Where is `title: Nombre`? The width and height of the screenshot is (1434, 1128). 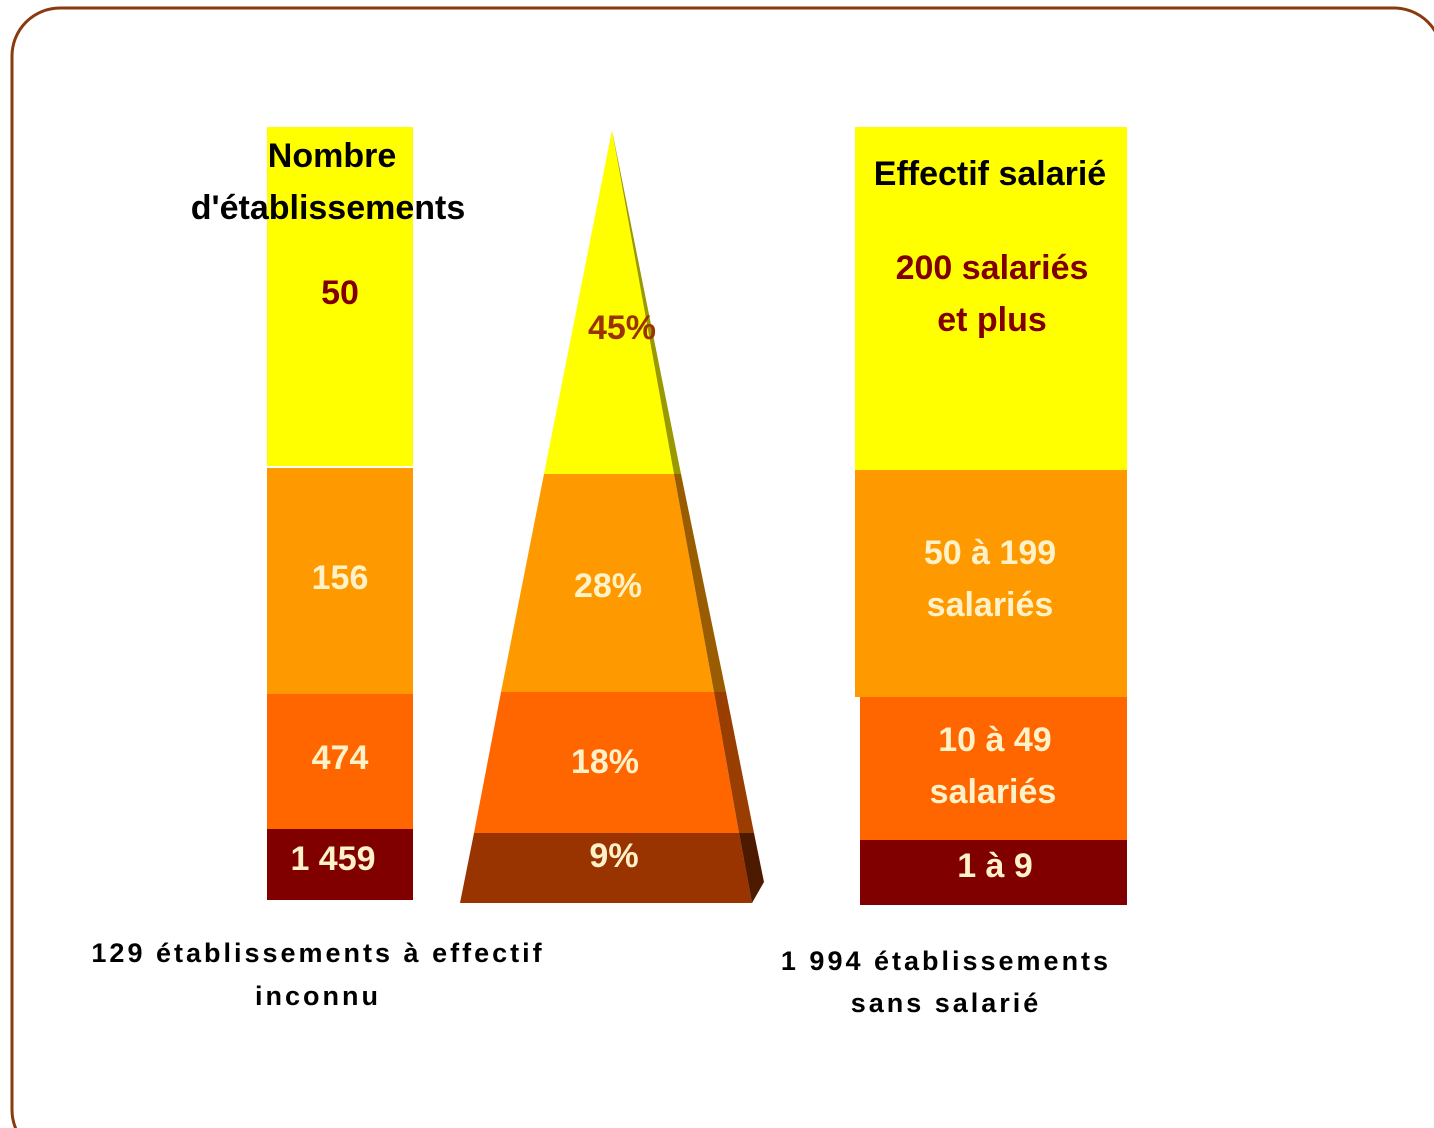 title: Nombre is located at coordinates (332, 156).